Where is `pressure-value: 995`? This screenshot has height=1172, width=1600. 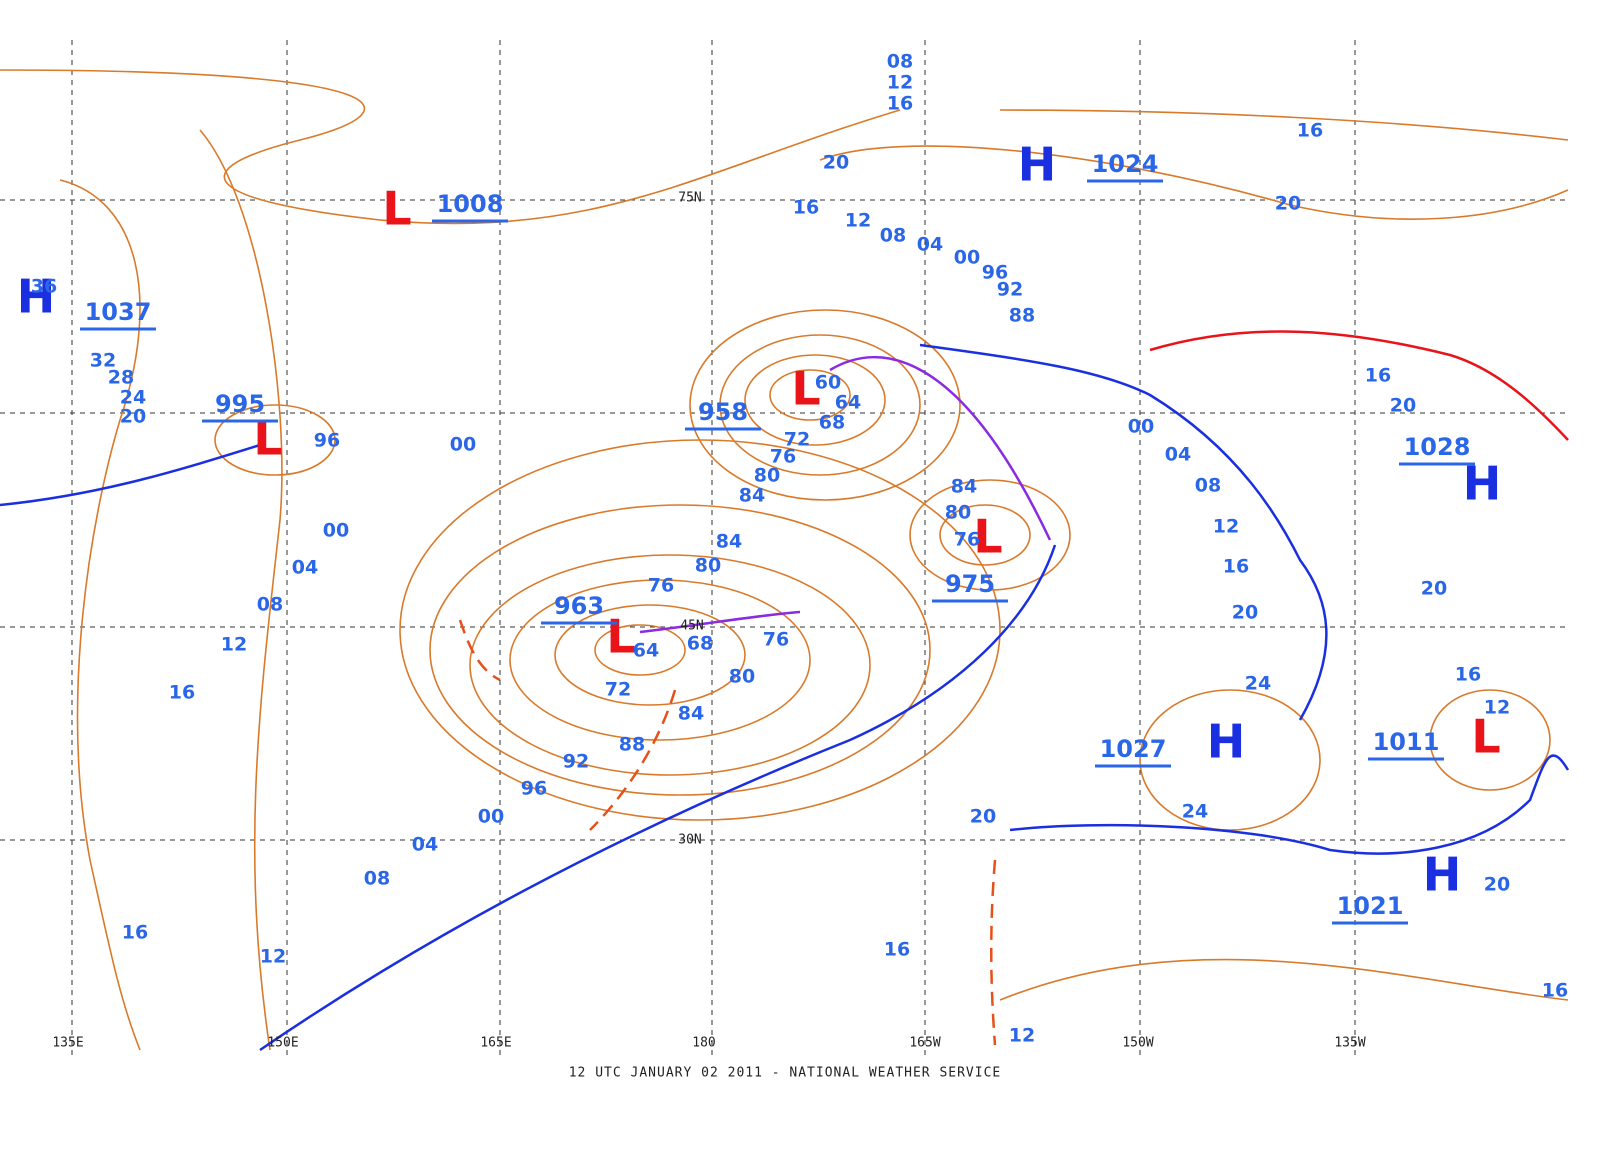 pressure-value: 995 is located at coordinates (240, 404).